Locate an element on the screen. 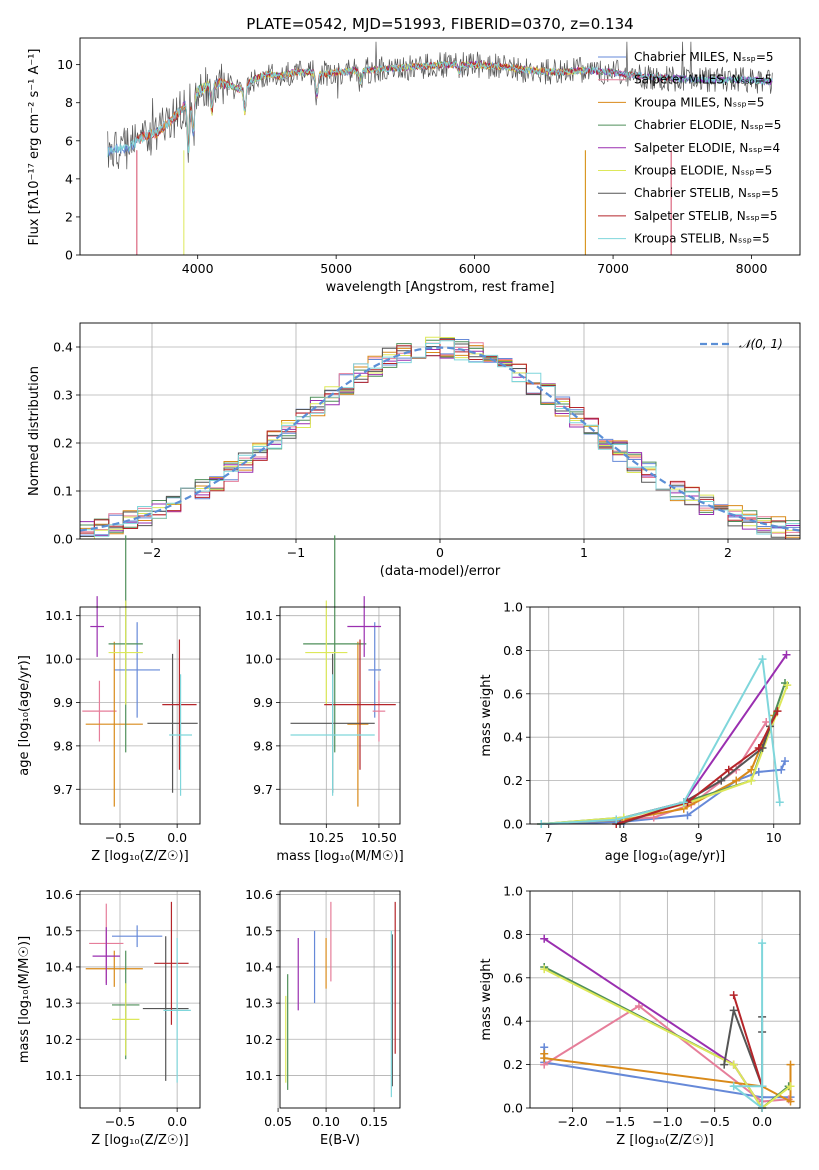 The height and width of the screenshot is (1170, 819). legend-label: Salpeter STELIB, Nₛₛₚ=5 is located at coordinates (706, 216).